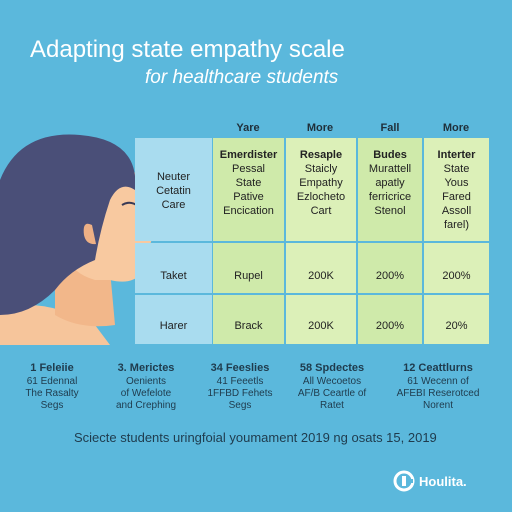 Image resolution: width=512 pixels, height=512 pixels. What do you see at coordinates (240, 368) in the screenshot?
I see `stat-heading: 34 Feeslies` at bounding box center [240, 368].